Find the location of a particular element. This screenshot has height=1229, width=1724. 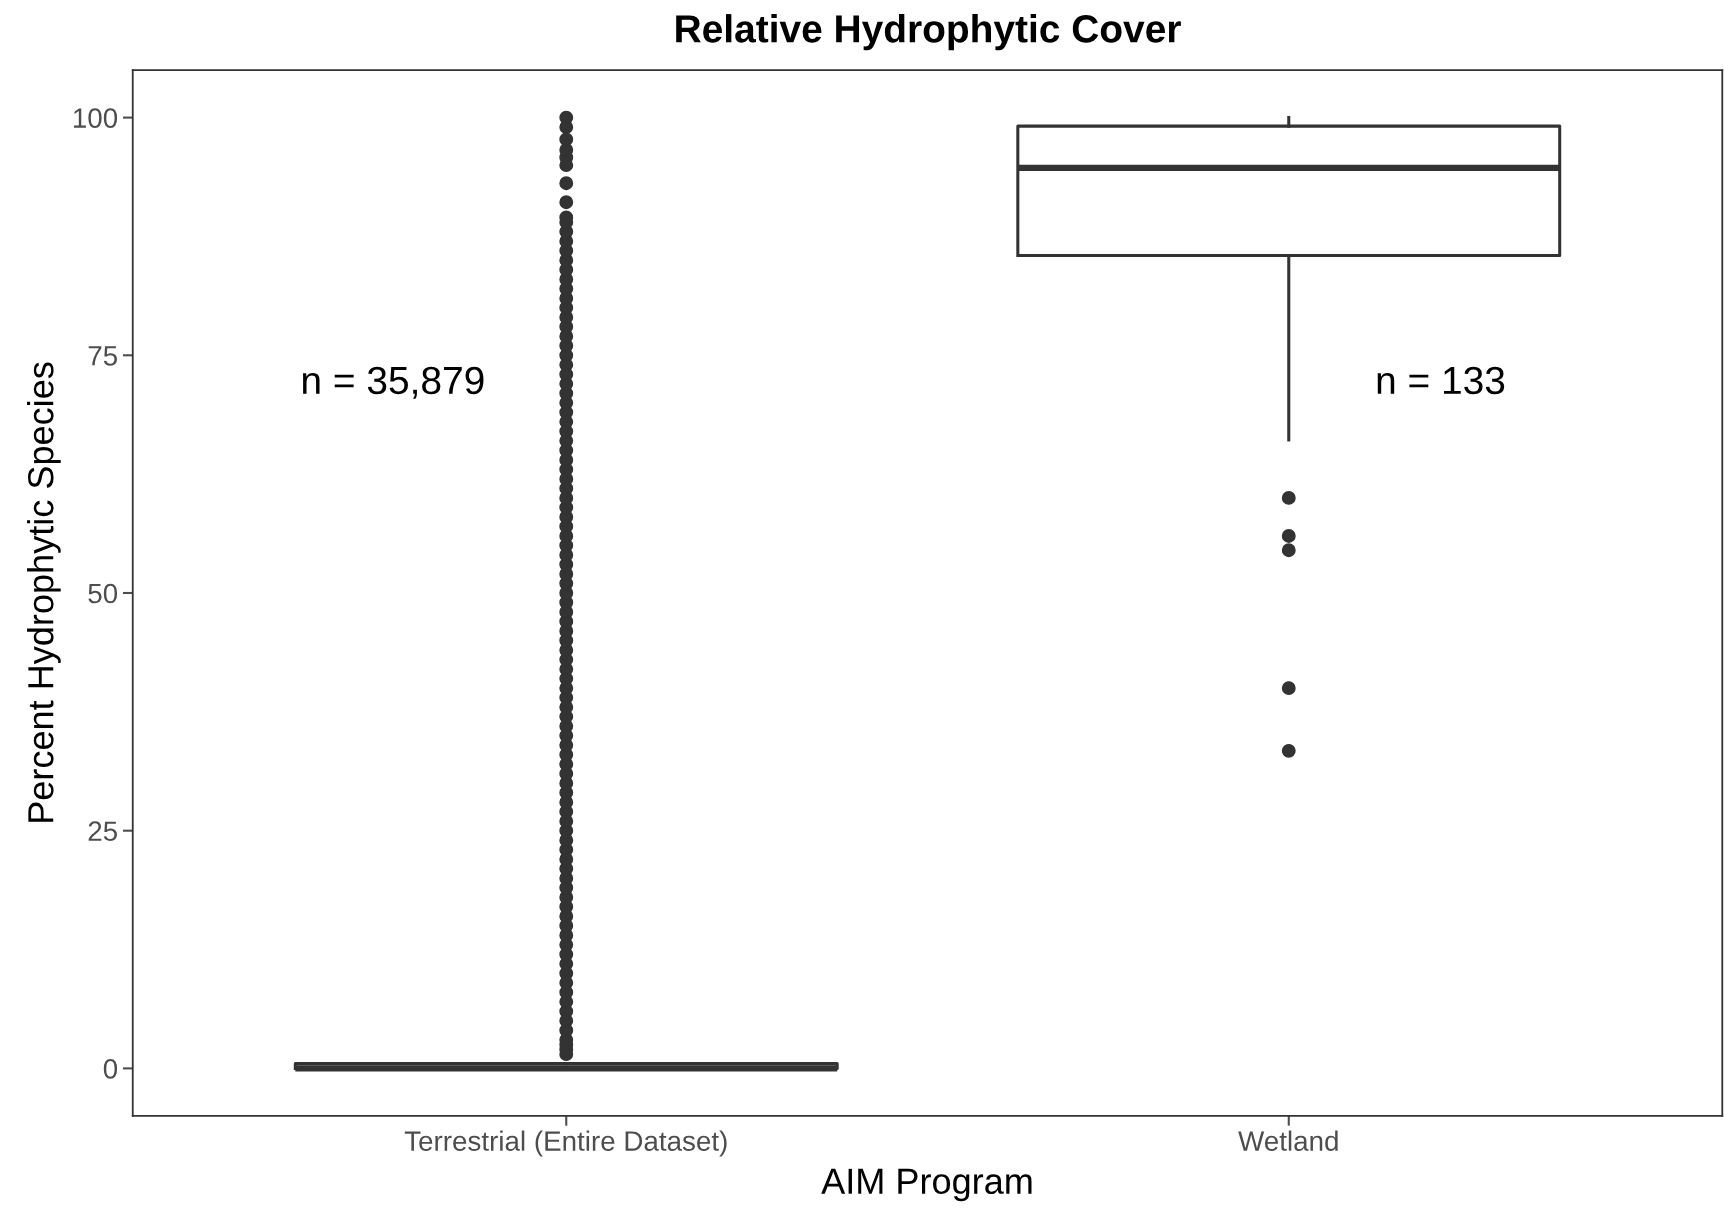

y-tick-label: 25 is located at coordinates (102, 831).